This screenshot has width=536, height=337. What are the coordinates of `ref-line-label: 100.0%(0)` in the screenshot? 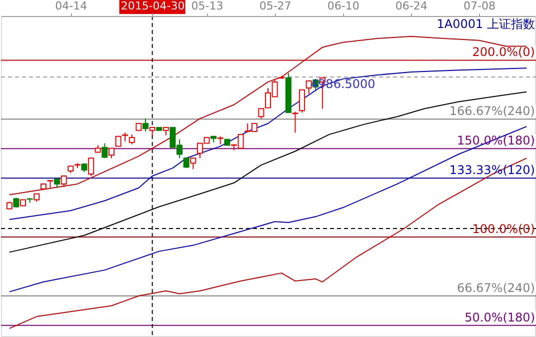 It's located at (503, 229).